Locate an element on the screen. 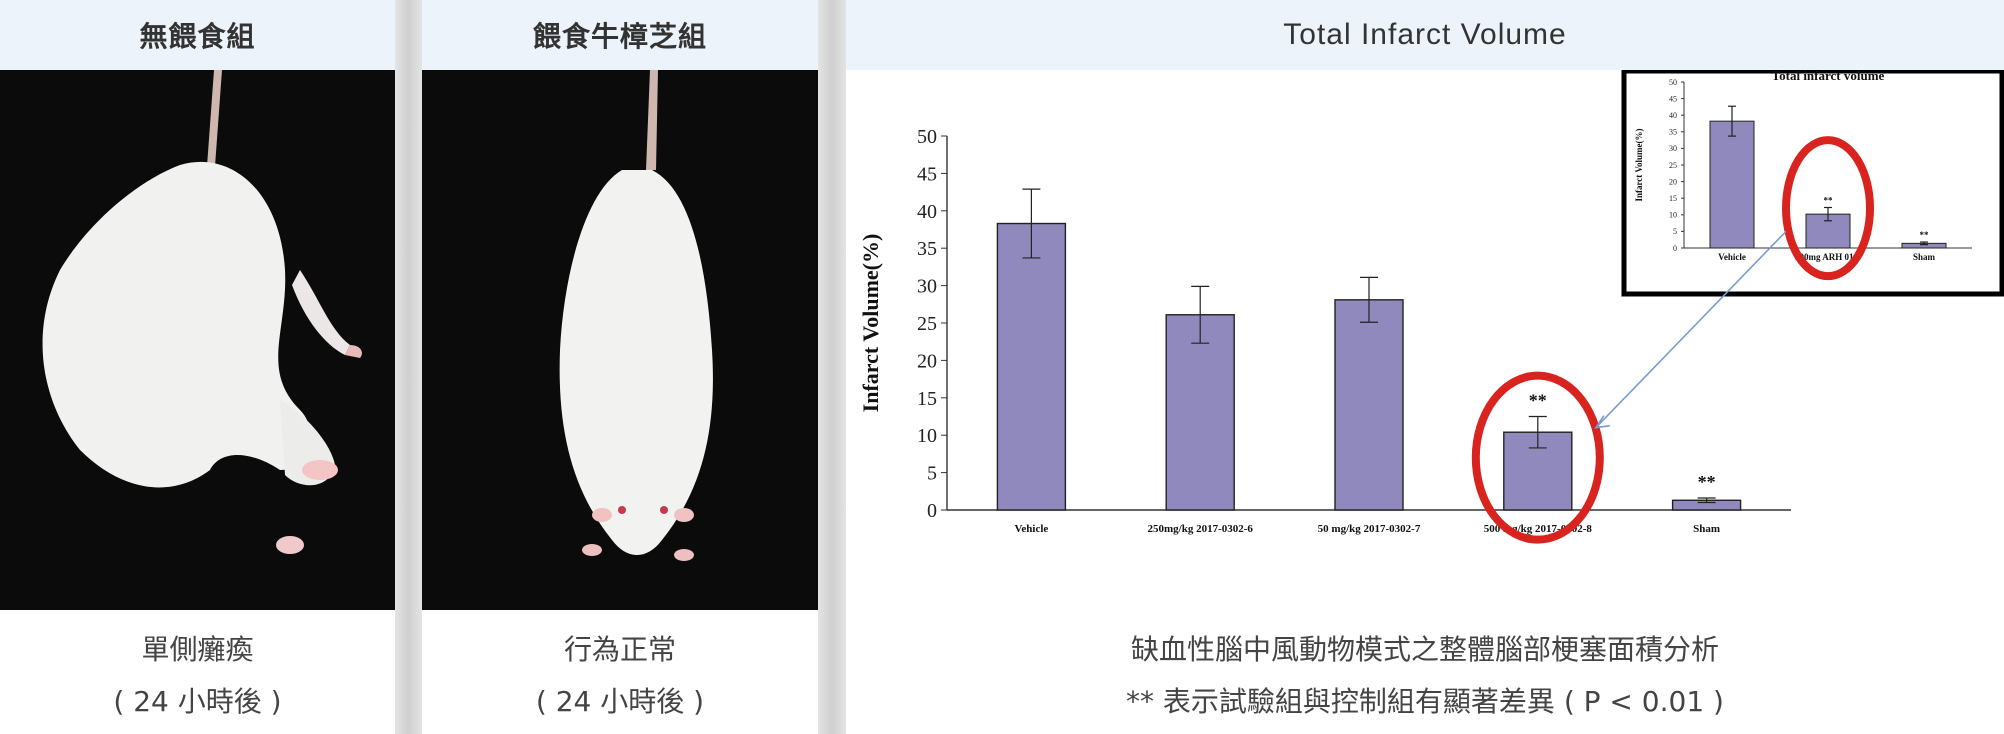  connector-arrowhead is located at coordinates (1602, 422).